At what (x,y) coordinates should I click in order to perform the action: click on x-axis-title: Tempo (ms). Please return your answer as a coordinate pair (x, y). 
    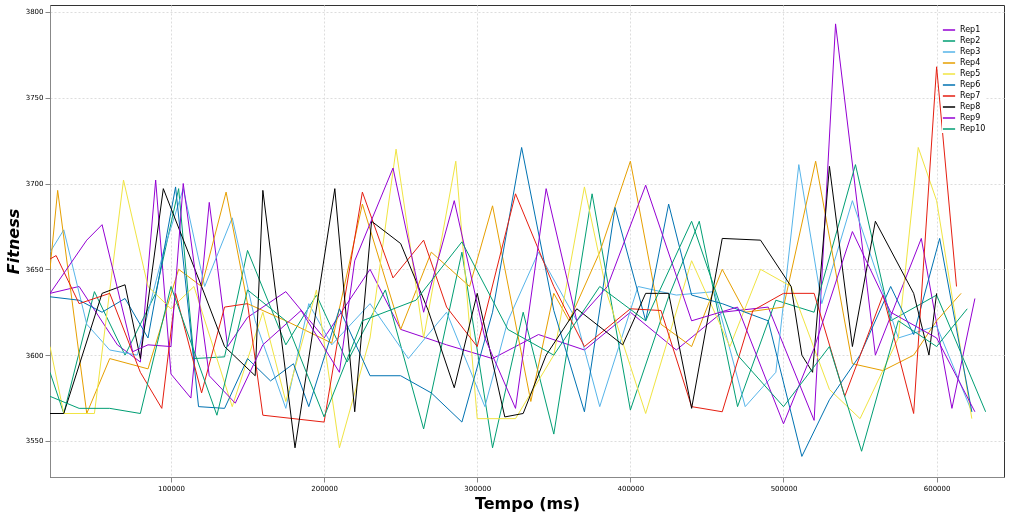
    Looking at the image, I should click on (527, 503).